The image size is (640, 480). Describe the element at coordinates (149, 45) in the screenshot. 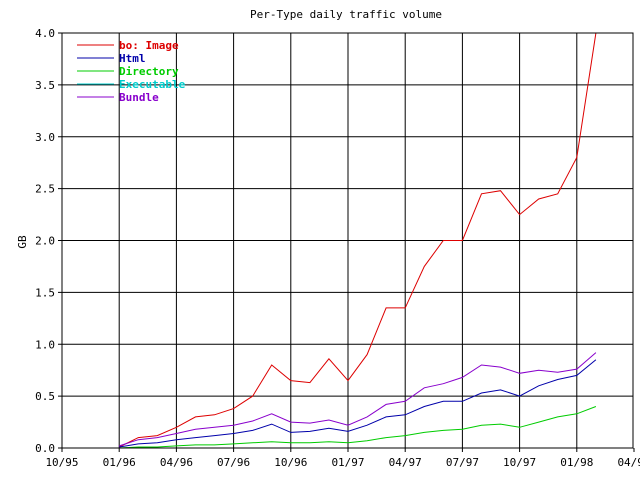

I see `legend-label: bo: Image` at that location.